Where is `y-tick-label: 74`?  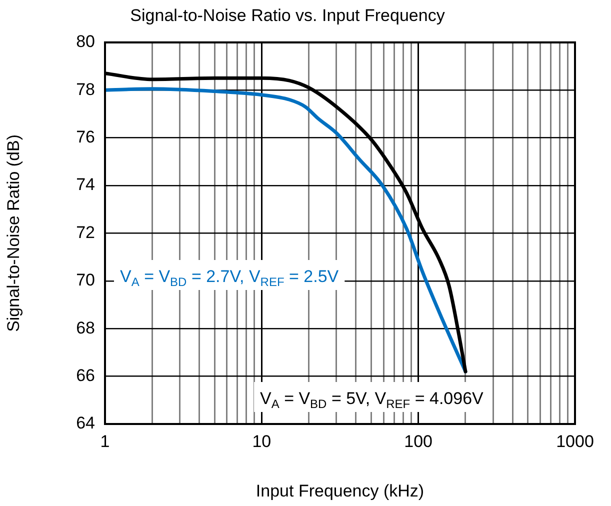
y-tick-label: 74 is located at coordinates (85, 184).